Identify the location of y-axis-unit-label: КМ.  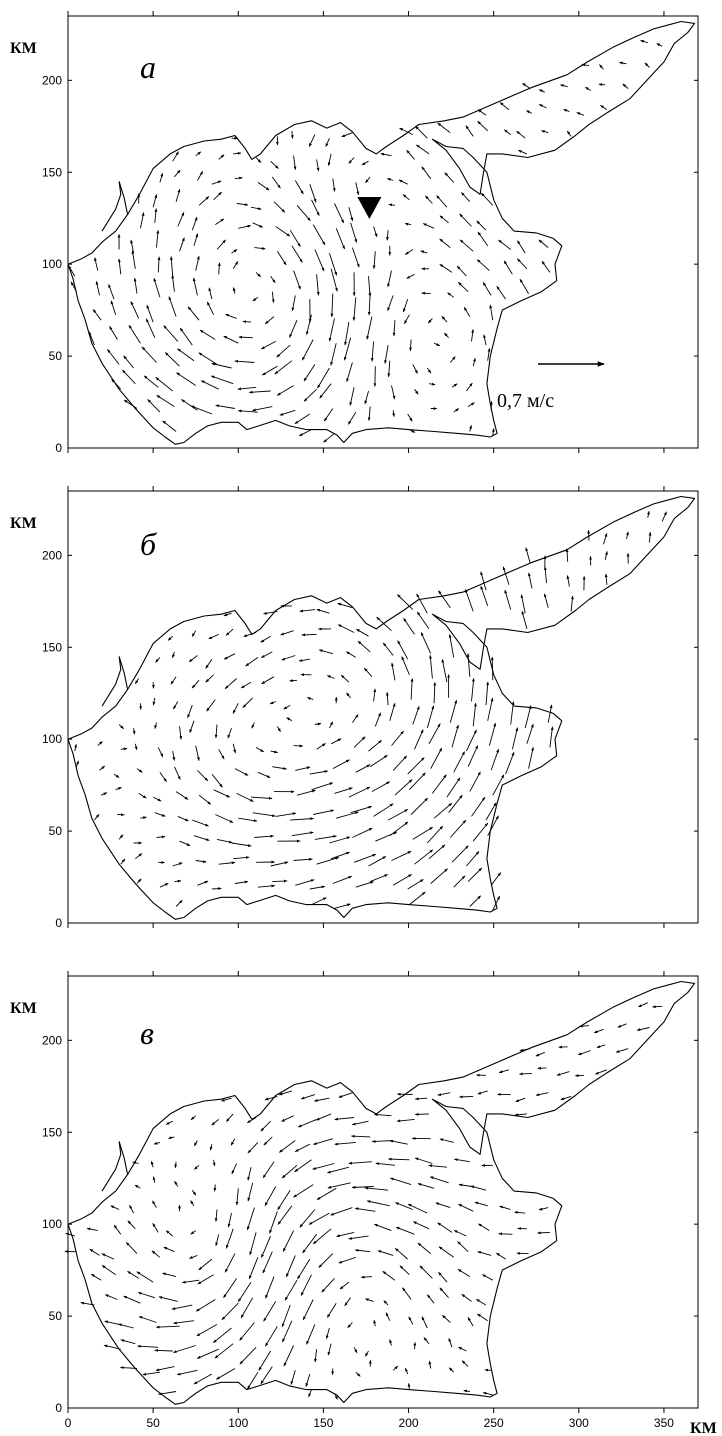
(23, 1008).